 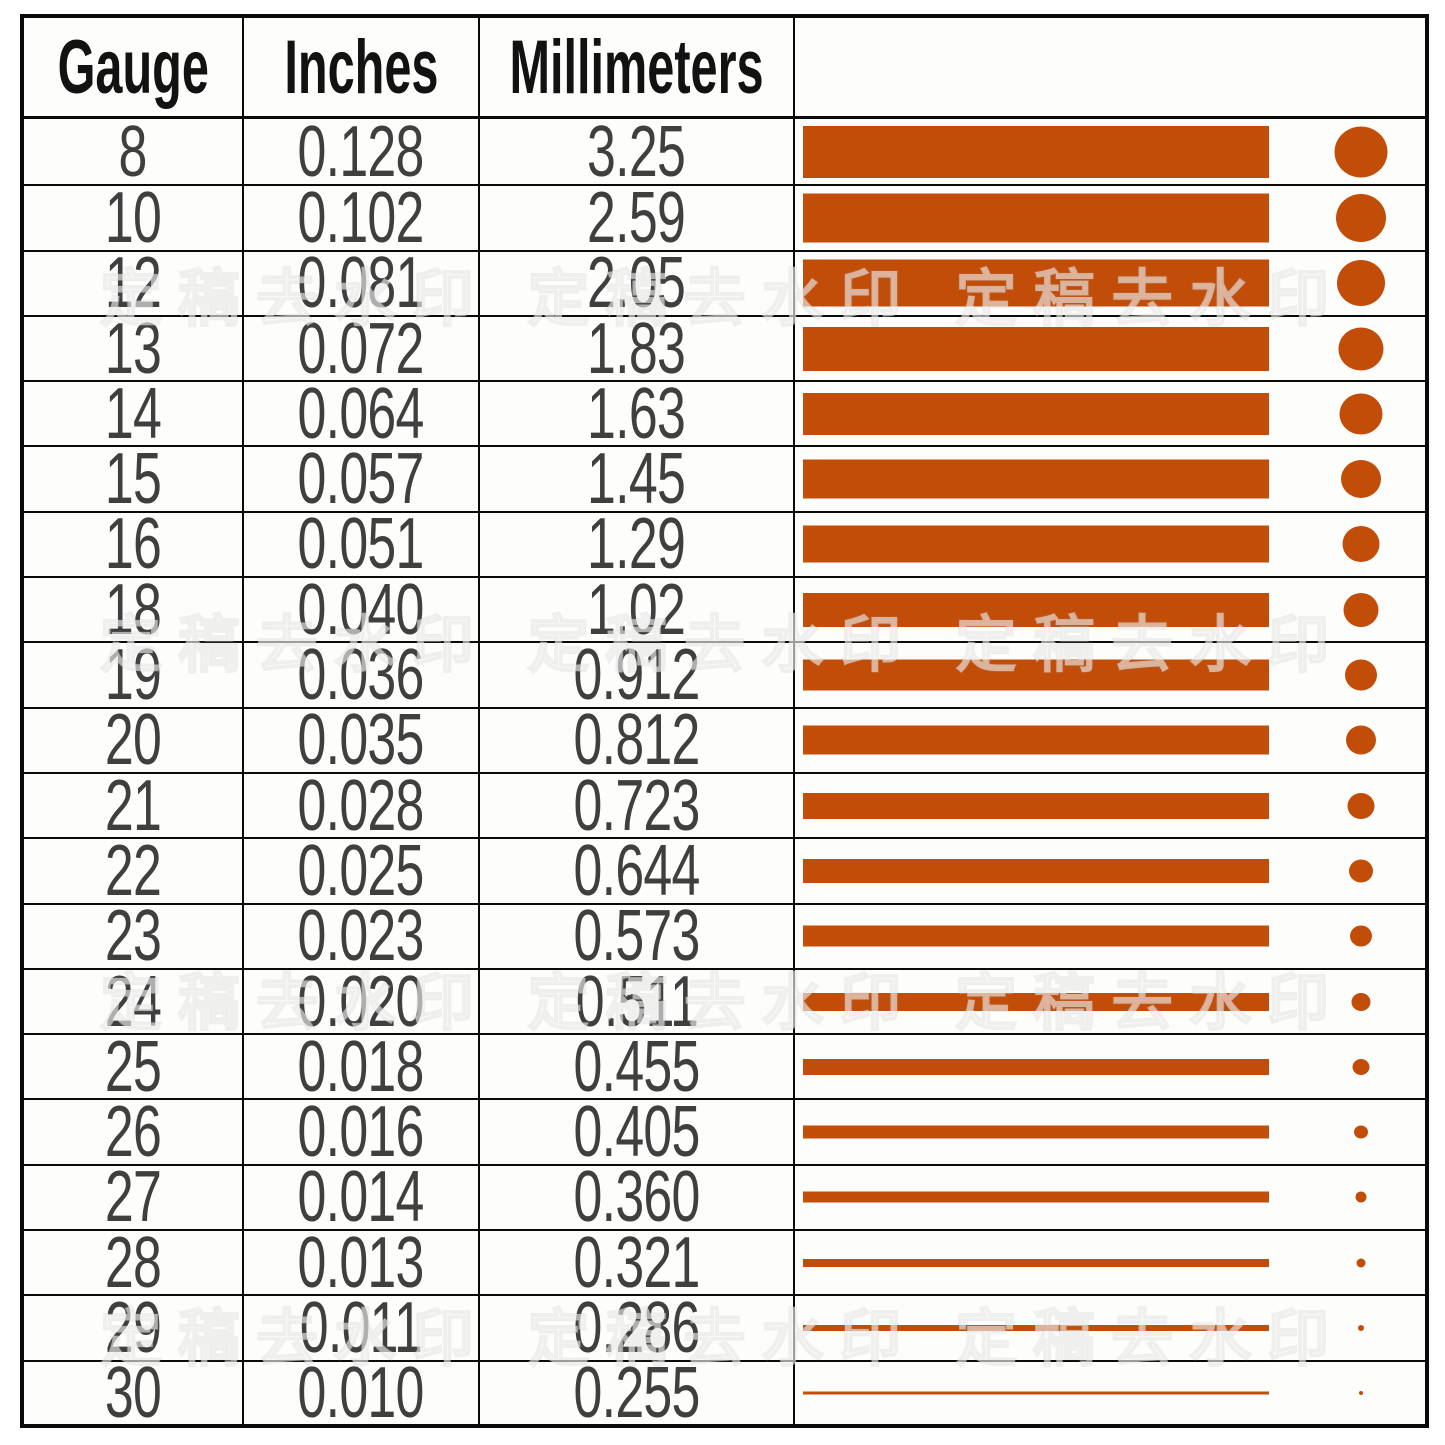 I want to click on millimeters-value: 1.29, so click(x=636, y=544).